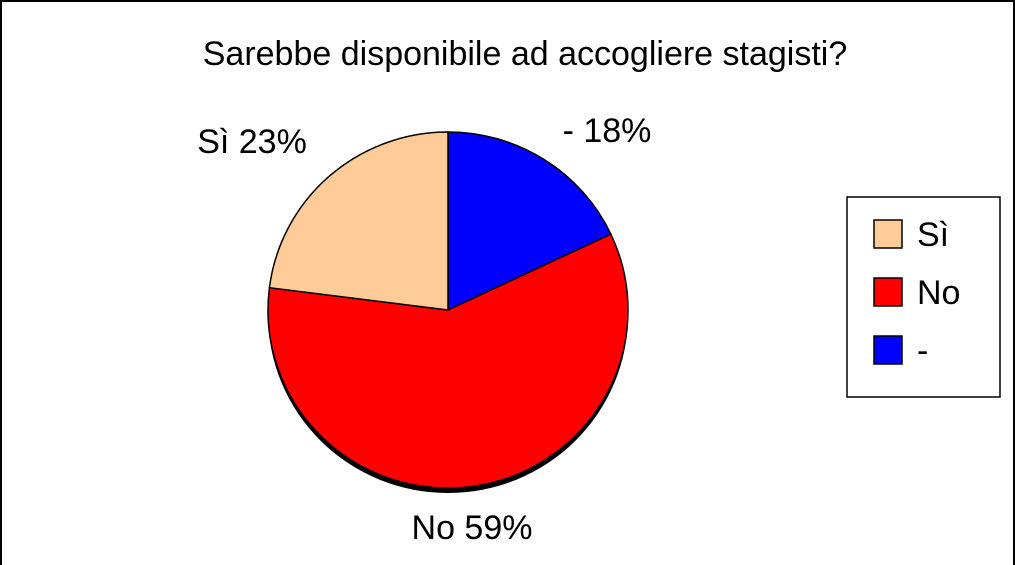 The image size is (1015, 565). I want to click on legend-box, so click(923, 297).